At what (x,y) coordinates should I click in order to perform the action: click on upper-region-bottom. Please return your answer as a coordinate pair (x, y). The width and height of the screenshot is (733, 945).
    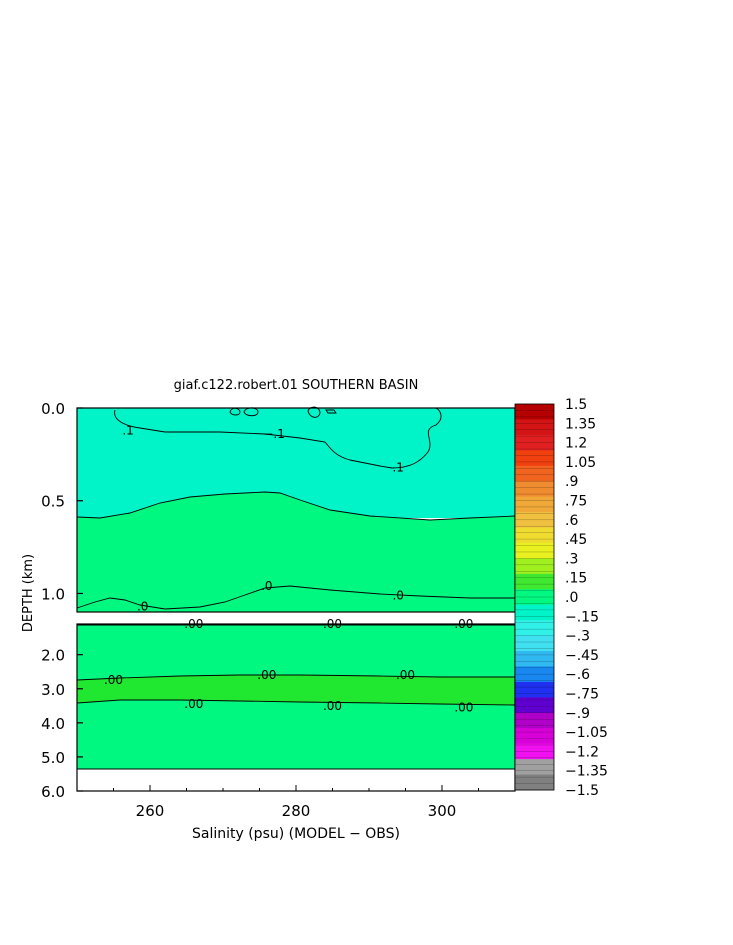
    Looking at the image, I should click on (296, 552).